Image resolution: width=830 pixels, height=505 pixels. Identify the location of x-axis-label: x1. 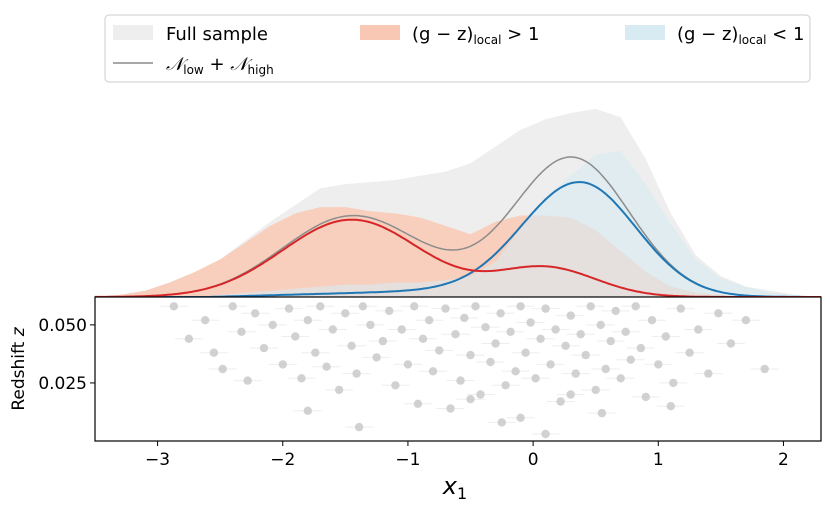
(454, 487).